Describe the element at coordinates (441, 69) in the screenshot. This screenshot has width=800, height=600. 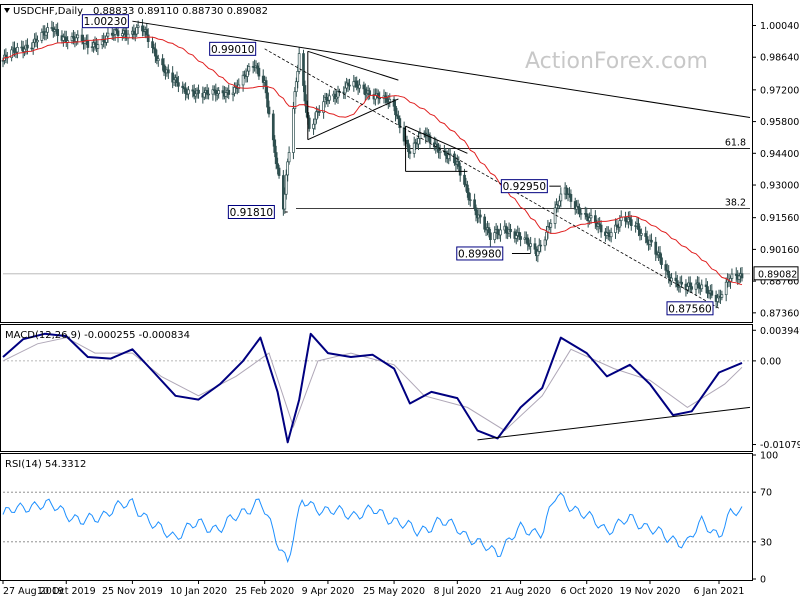
I see `long-resistance-trendline` at that location.